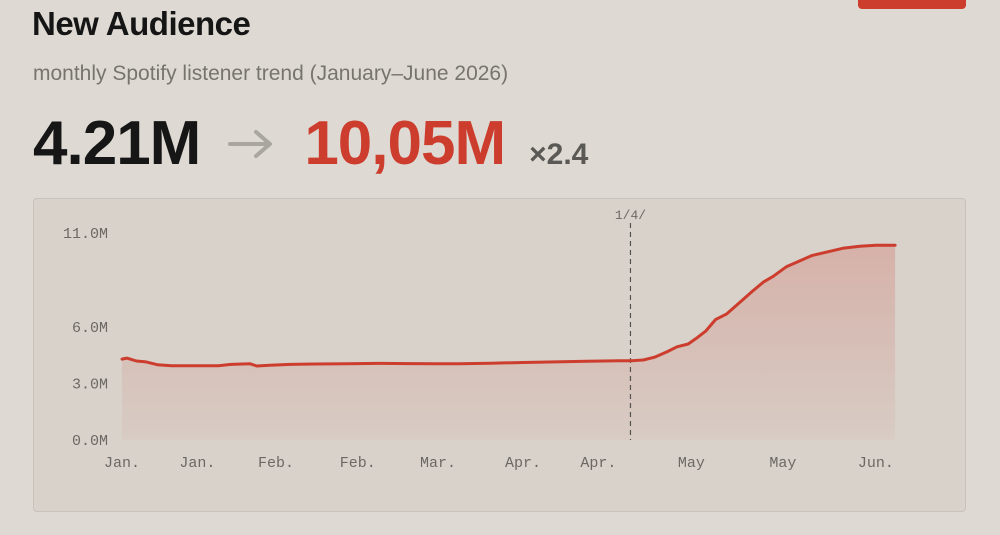  What do you see at coordinates (630, 215) in the screenshot?
I see `date-marker-label: 1/4/` at bounding box center [630, 215].